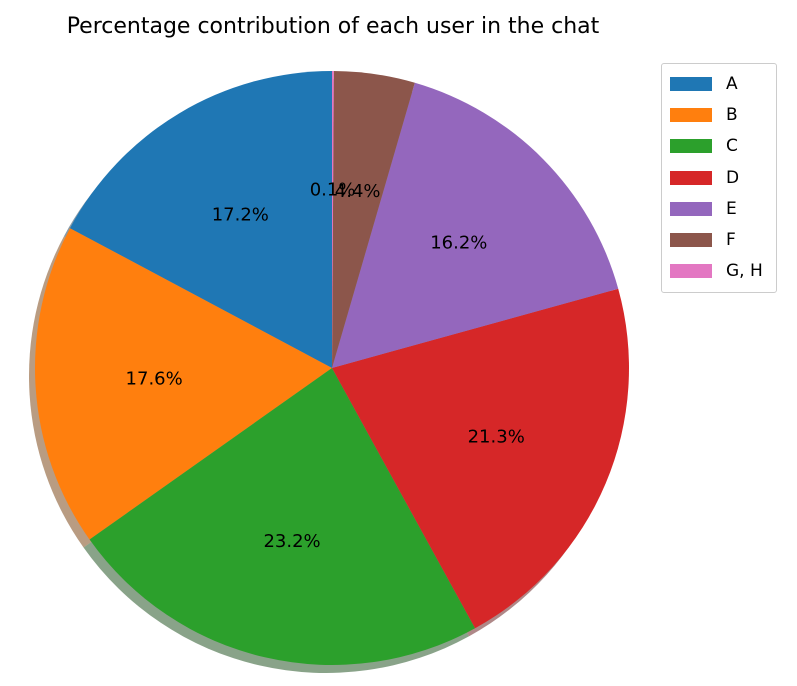 This screenshot has height=686, width=797. I want to click on legend: A B C D E F G, H, so click(719, 178).